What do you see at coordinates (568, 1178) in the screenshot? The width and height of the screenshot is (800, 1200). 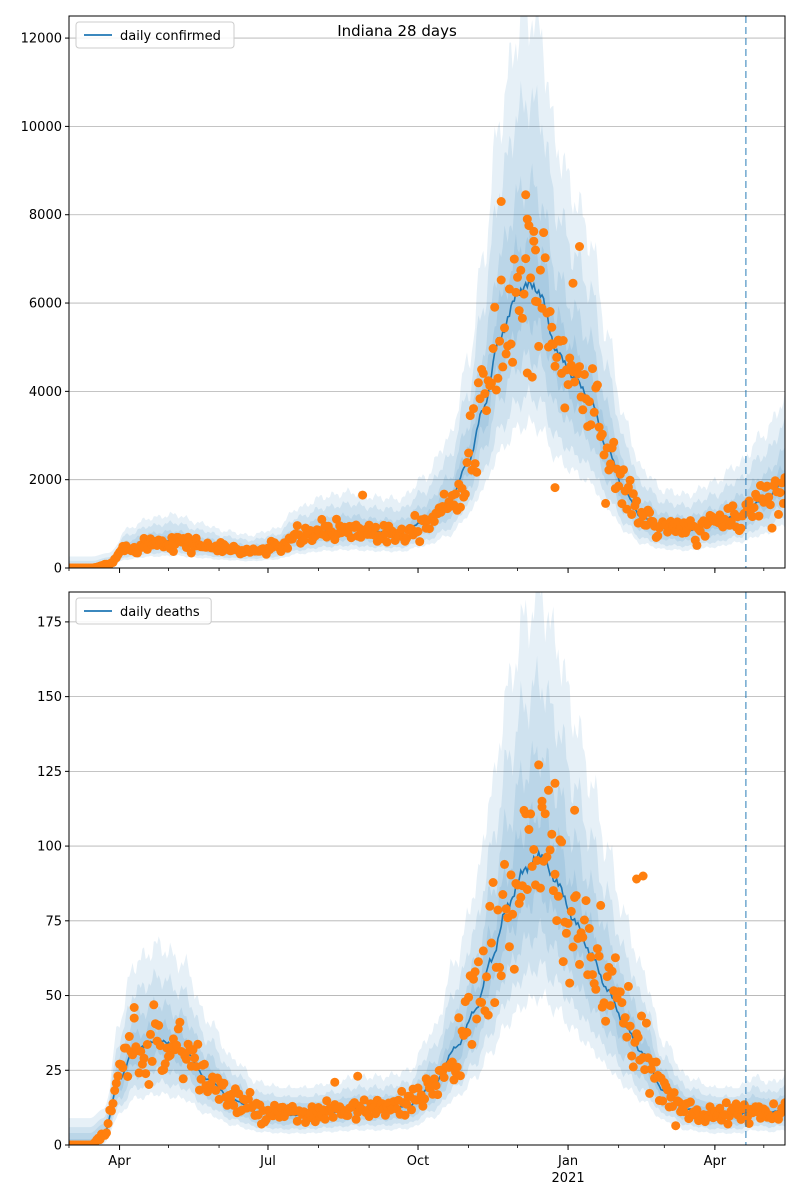 I see `deaths-xtick-year-label: 2021` at bounding box center [568, 1178].